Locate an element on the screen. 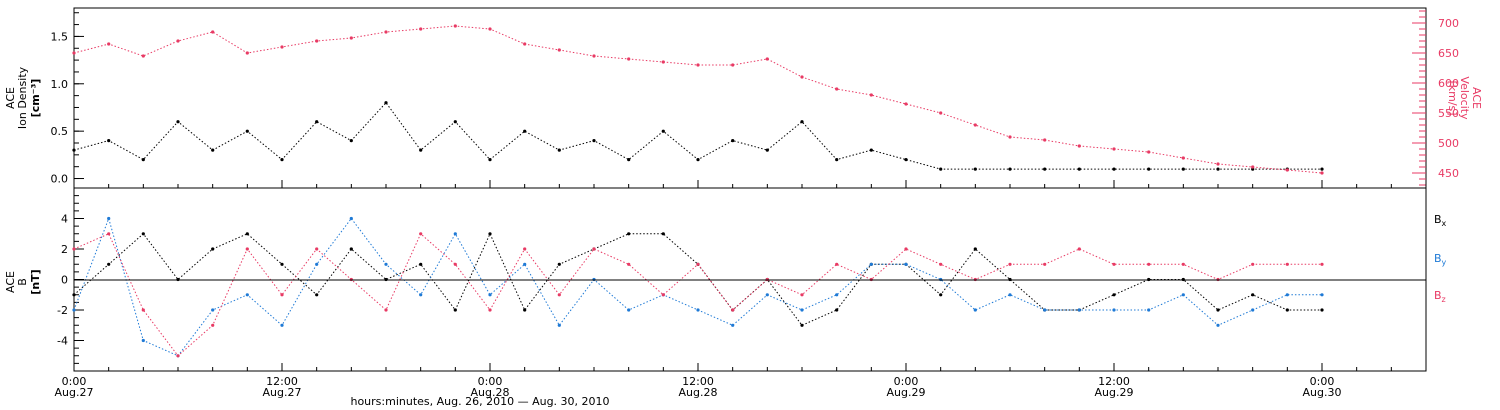 The image size is (1500, 410). top-left-y-ticks: 0.0 0.5 1.0 1.5 is located at coordinates (67, 99).